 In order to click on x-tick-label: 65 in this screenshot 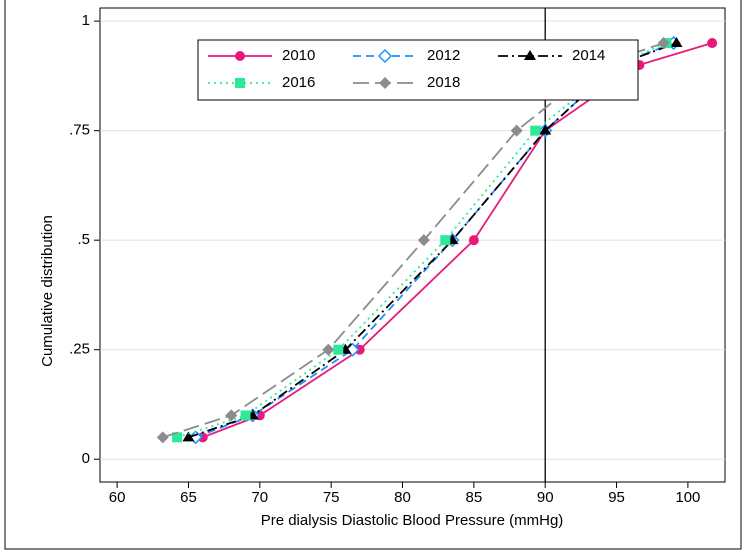, I will do `click(188, 497)`.